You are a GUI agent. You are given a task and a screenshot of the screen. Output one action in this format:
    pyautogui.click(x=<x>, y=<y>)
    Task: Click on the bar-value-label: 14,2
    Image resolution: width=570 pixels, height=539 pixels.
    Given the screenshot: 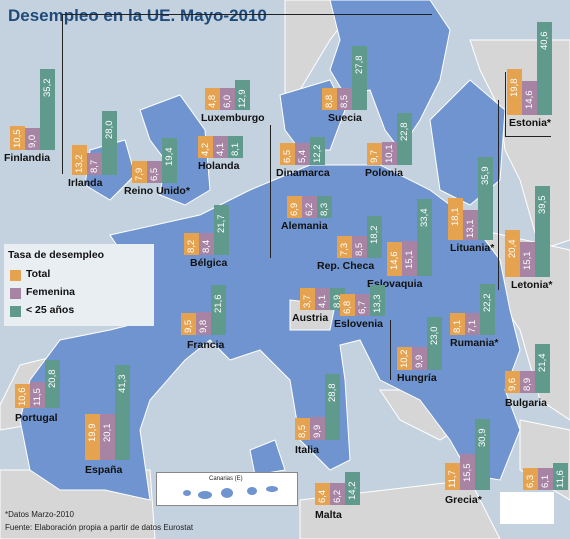 What is the action you would take?
    pyautogui.click(x=352, y=491)
    